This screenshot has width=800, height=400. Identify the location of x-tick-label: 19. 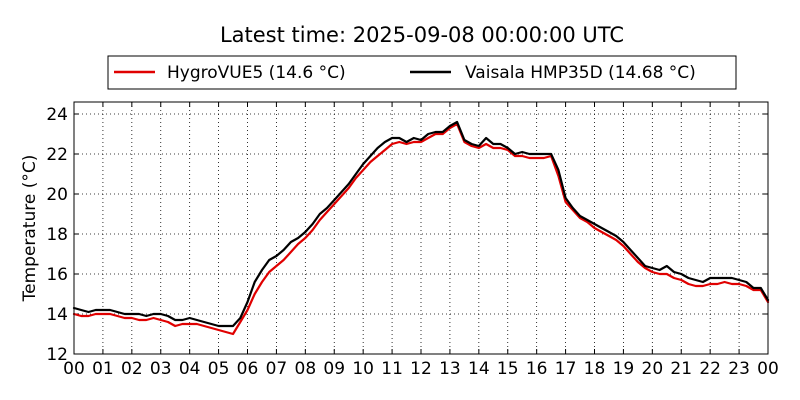
(624, 369).